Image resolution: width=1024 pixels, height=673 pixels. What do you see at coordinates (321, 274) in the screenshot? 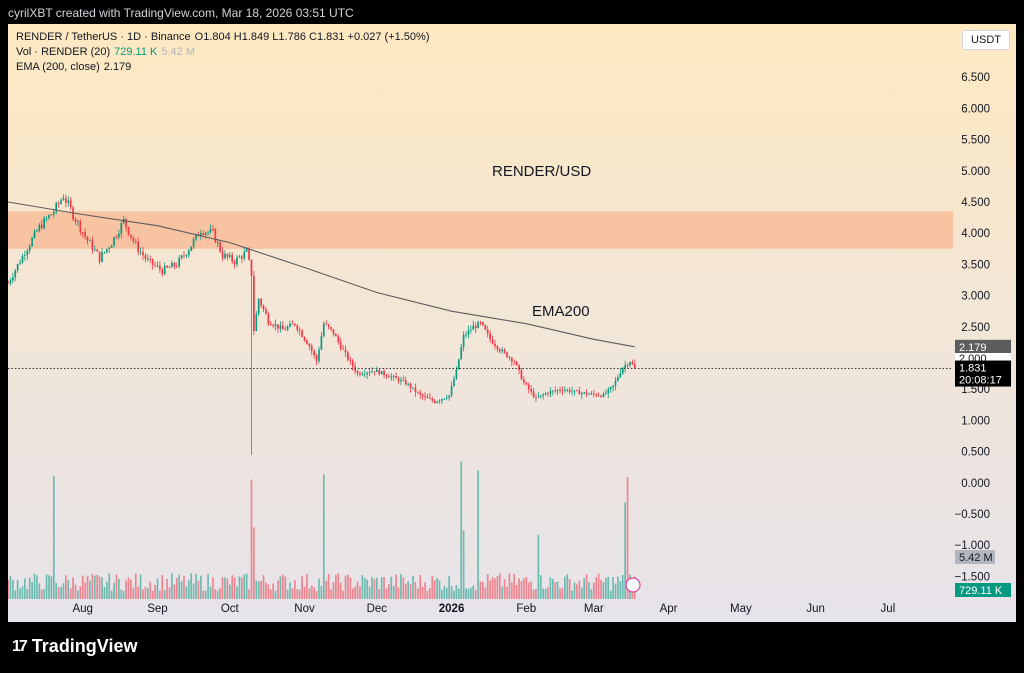
I see `ema200-line` at bounding box center [321, 274].